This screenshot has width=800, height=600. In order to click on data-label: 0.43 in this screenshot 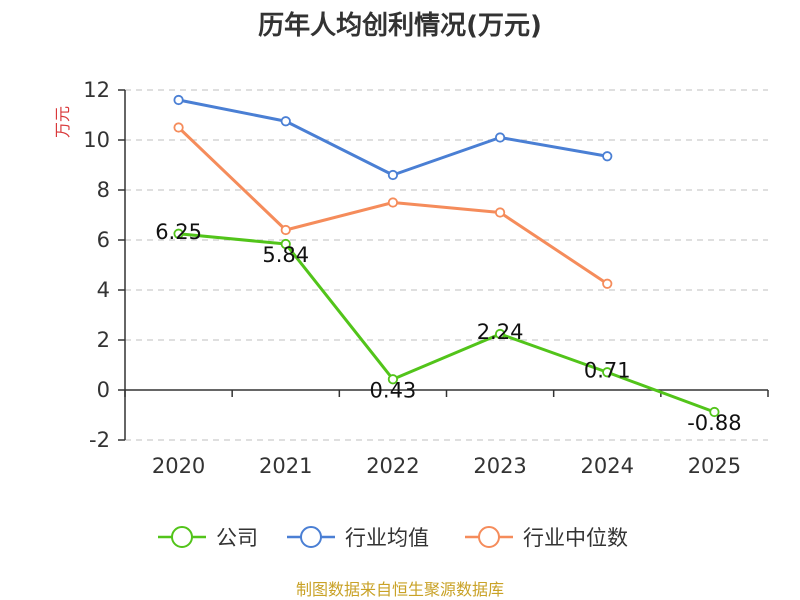, I will do `click(393, 390)`.